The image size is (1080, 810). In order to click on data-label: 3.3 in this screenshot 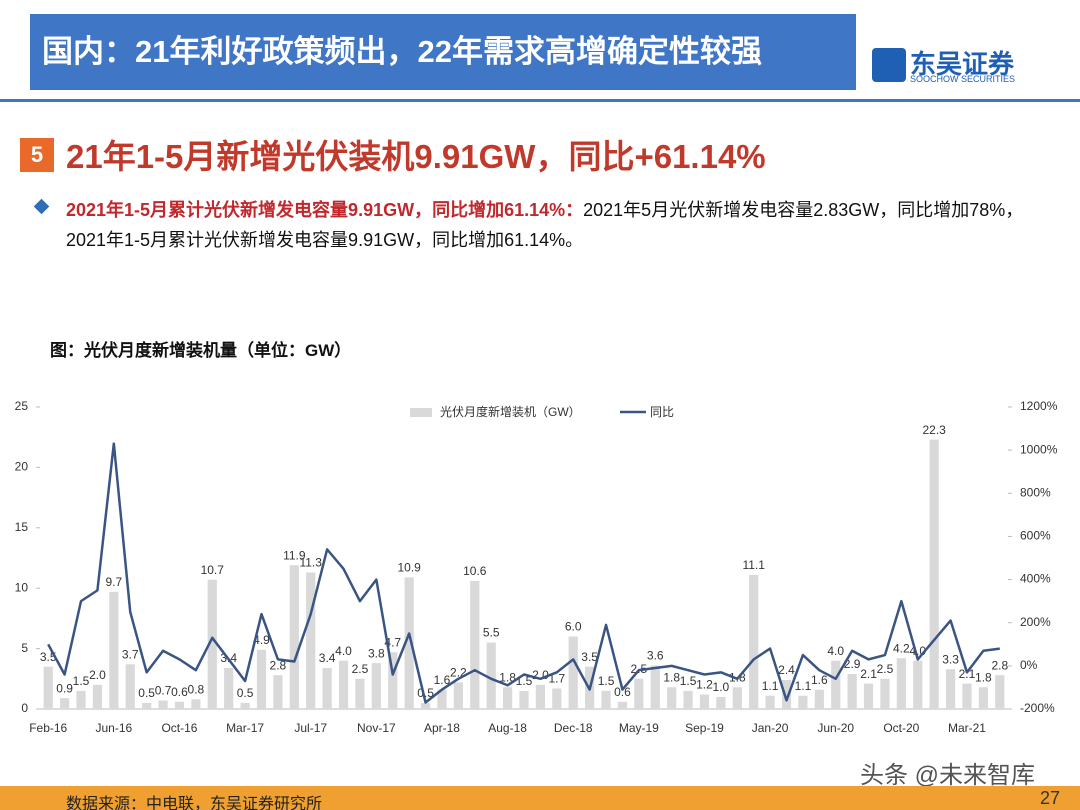, I will do `click(950, 659)`.